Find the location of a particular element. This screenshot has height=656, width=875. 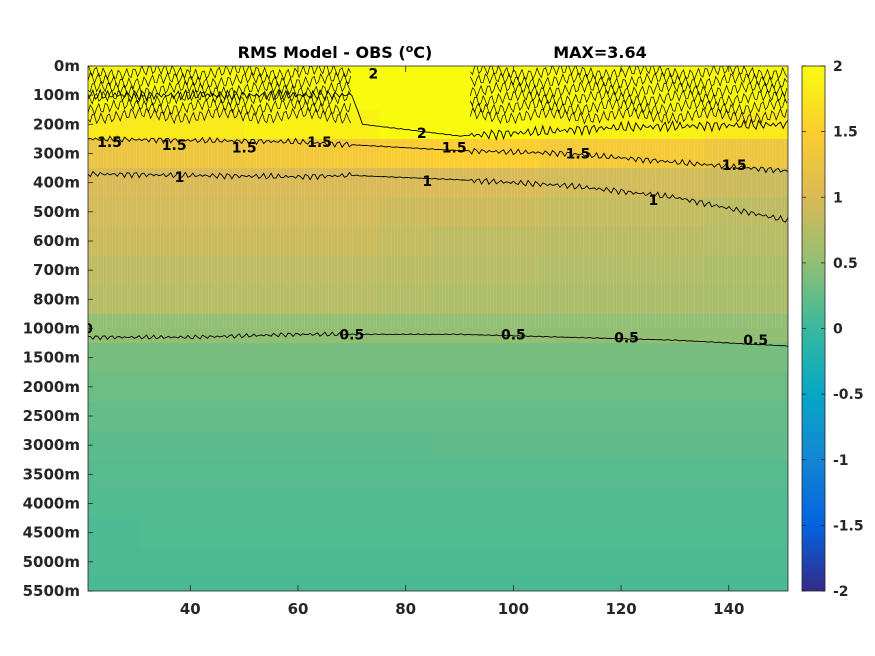

colorbar-tick-label: 0.5 is located at coordinates (845, 264).